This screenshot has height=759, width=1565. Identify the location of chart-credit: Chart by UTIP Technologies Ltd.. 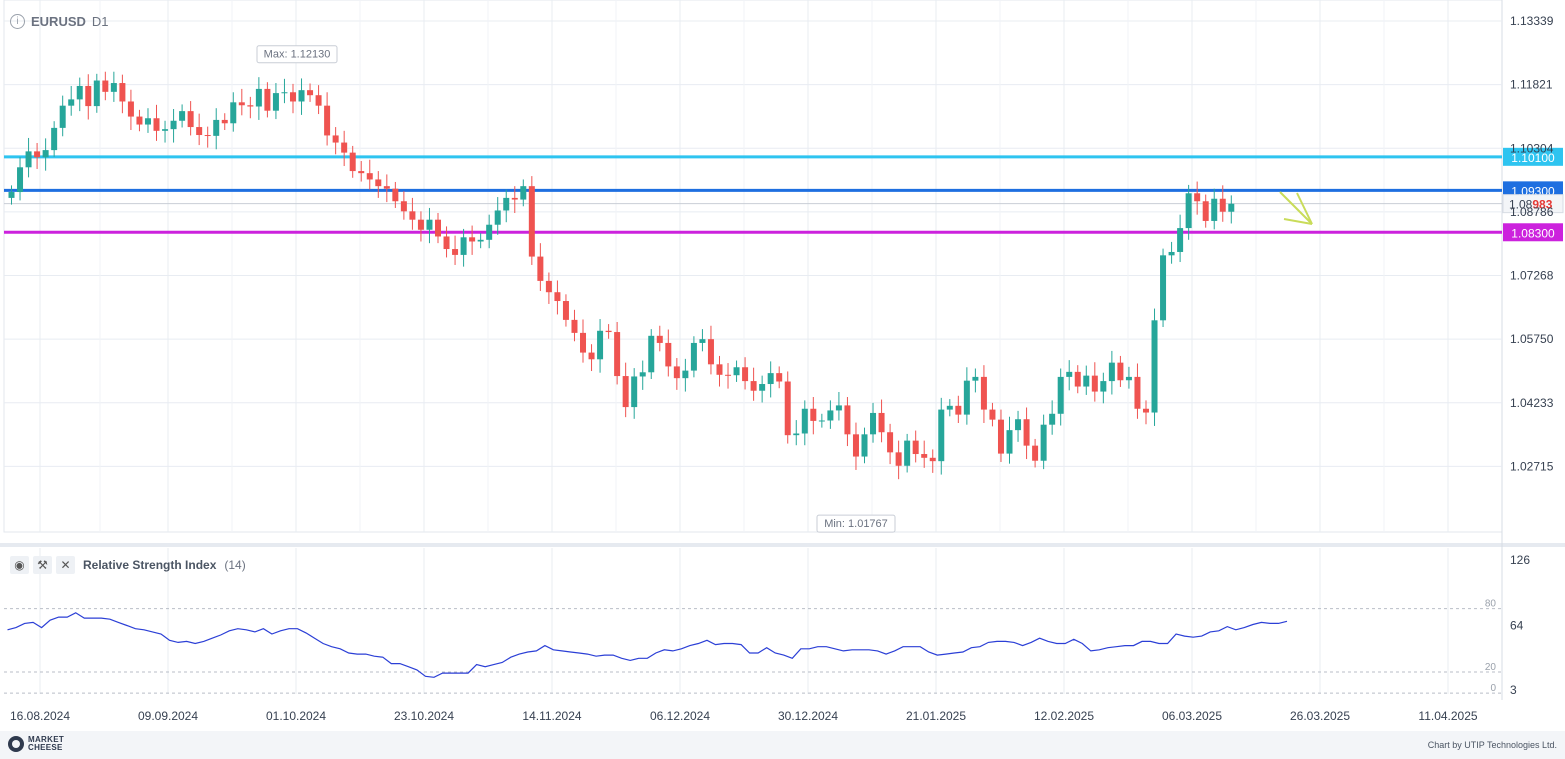
(1492, 745).